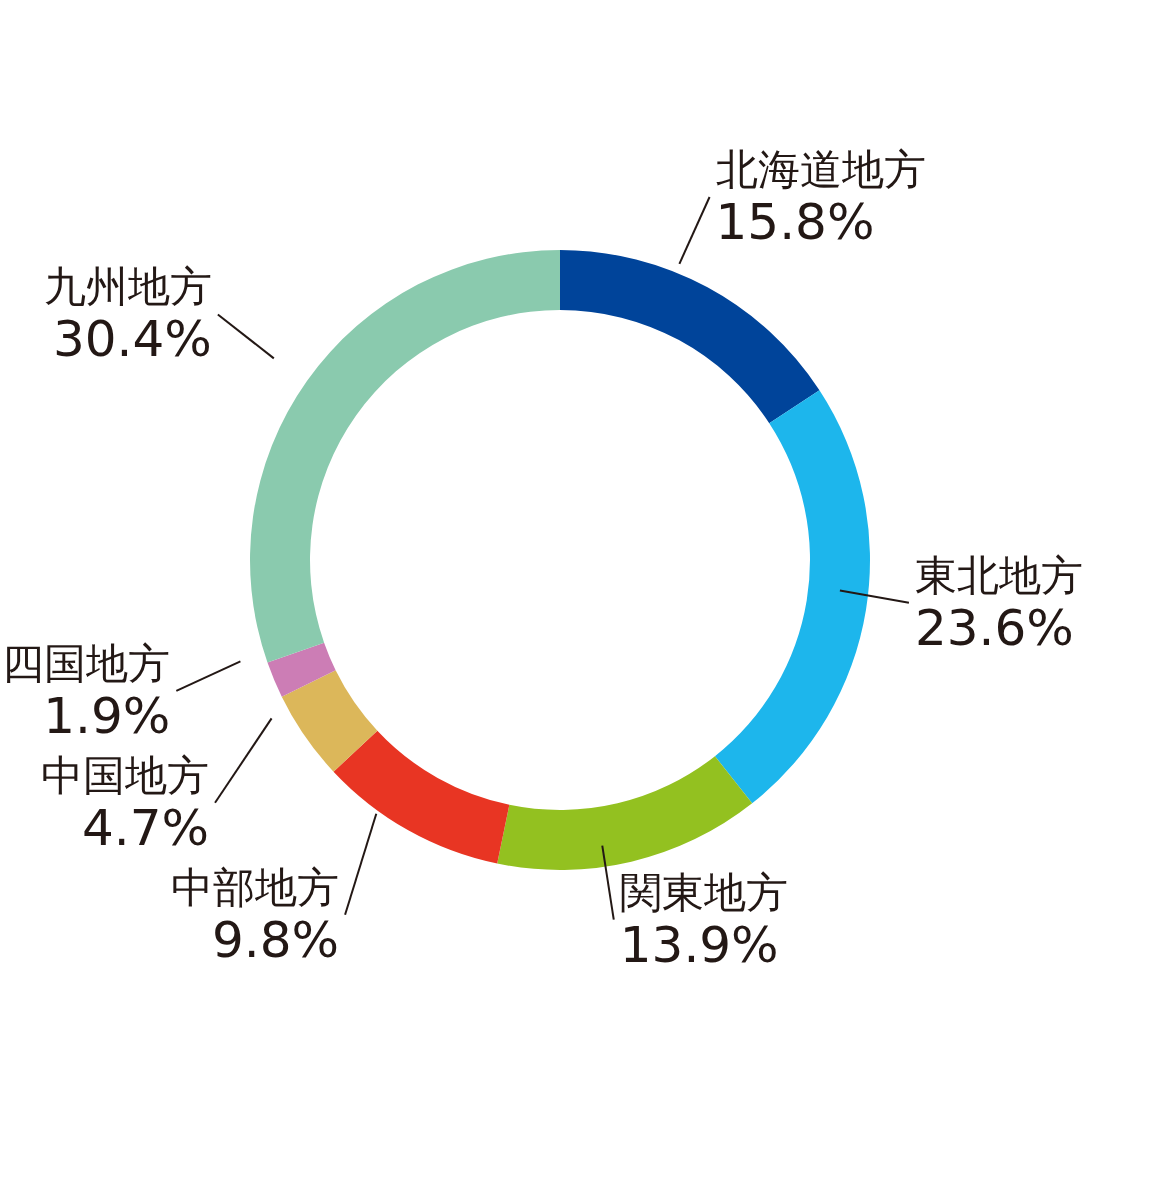  What do you see at coordinates (276, 939) in the screenshot?
I see `data-label: 9.8%` at bounding box center [276, 939].